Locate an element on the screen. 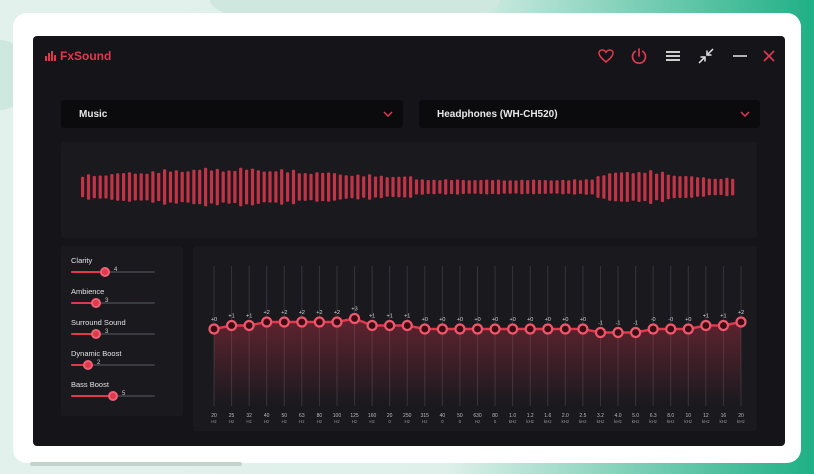  eq-frequency-label: 80 is located at coordinates (320, 416).